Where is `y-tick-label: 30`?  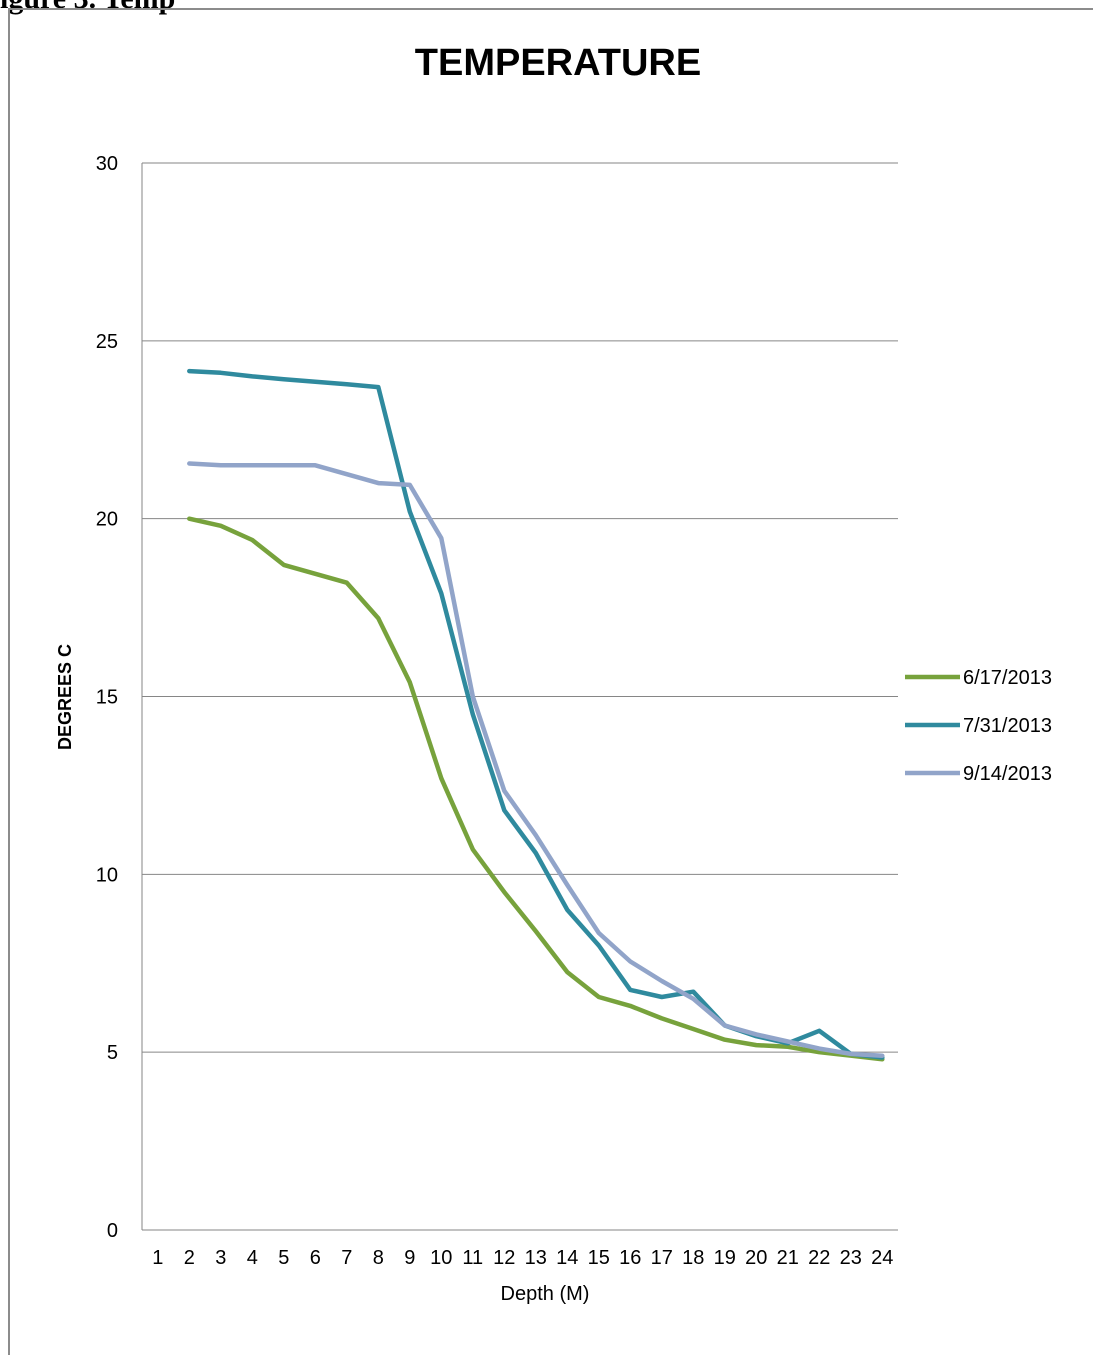
y-tick-label: 30 is located at coordinates (107, 164).